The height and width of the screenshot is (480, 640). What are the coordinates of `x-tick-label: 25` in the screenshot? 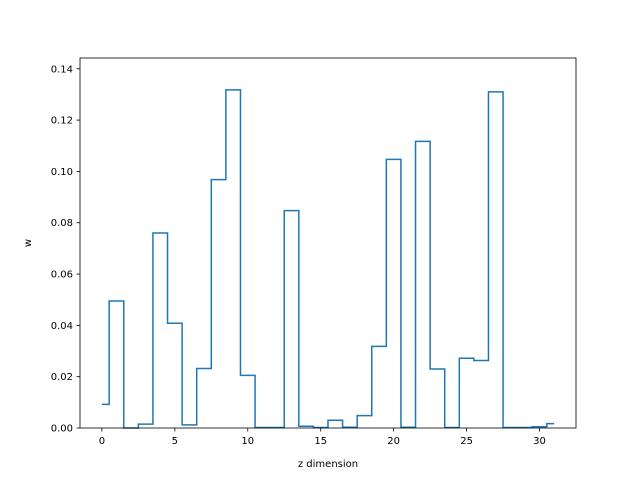 It's located at (466, 441).